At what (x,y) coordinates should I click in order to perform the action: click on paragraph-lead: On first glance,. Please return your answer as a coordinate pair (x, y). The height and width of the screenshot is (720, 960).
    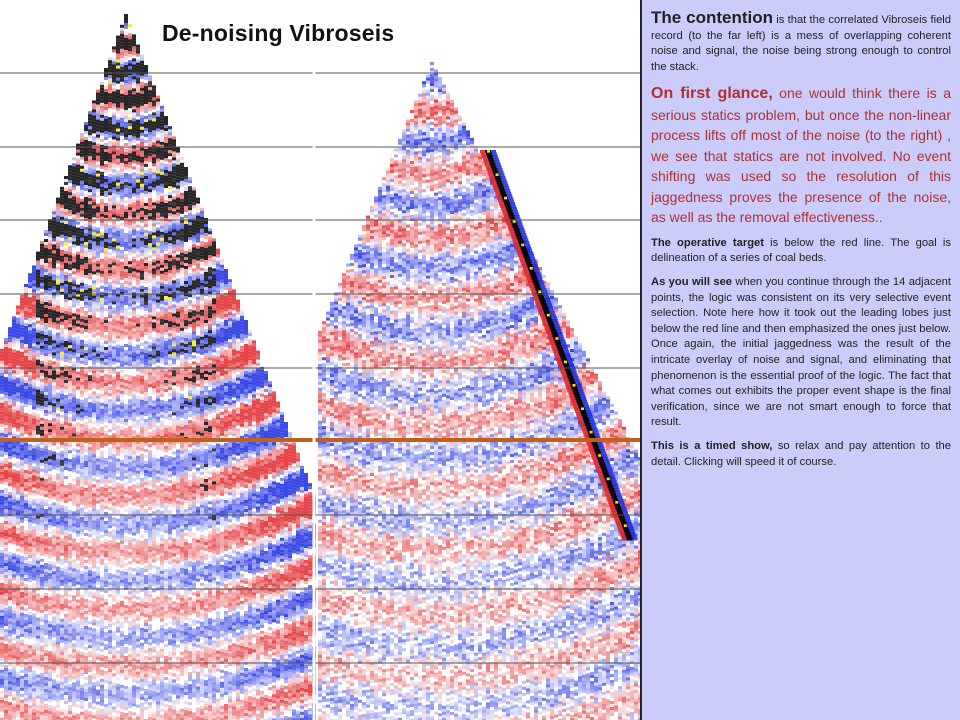
    Looking at the image, I should click on (712, 93).